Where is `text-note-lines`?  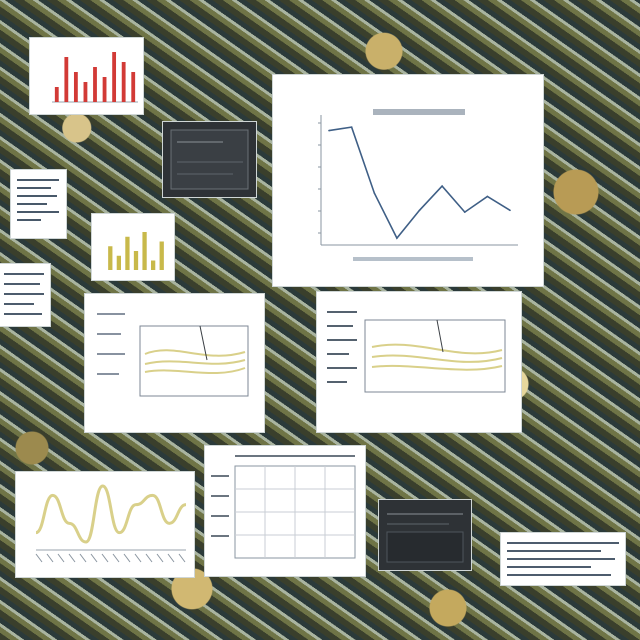
text-note-lines is located at coordinates (38, 200).